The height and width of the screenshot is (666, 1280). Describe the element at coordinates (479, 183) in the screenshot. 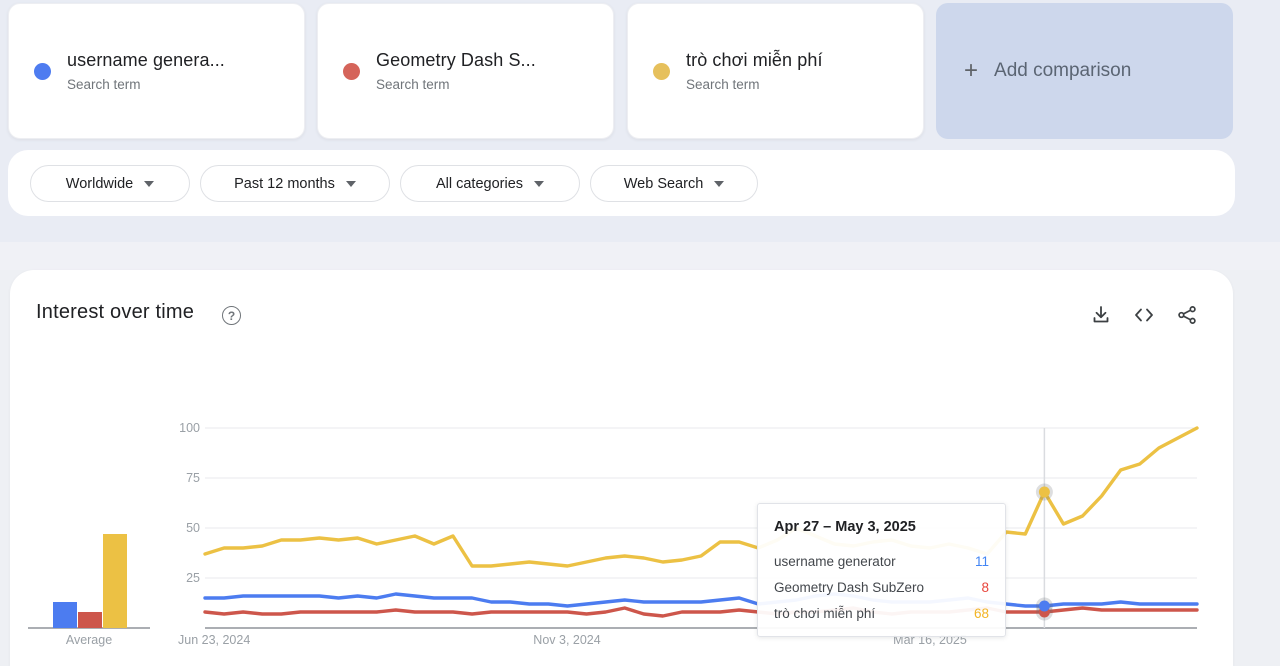

I see `filter-label: All categories` at that location.